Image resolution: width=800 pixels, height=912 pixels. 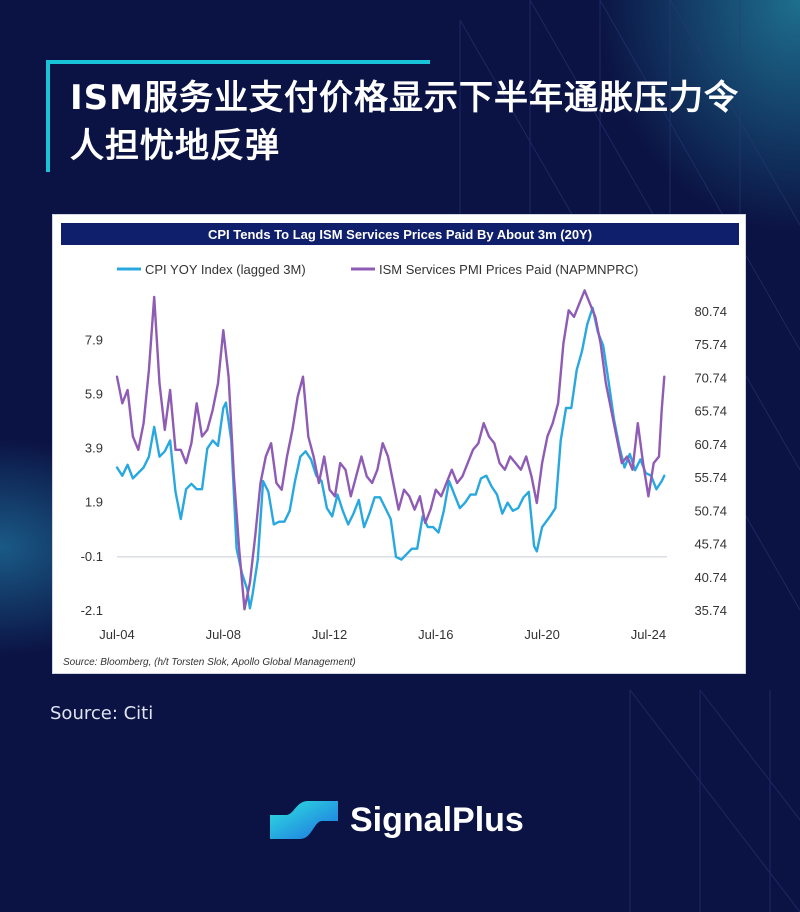 I want to click on y-right-tick-label: 35.74, so click(x=710, y=610).